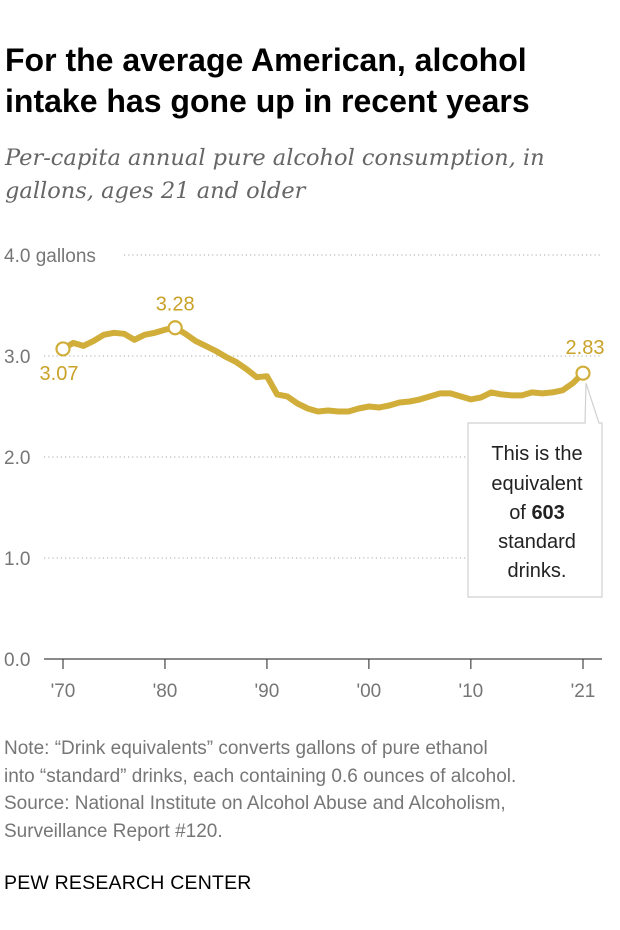  I want to click on x-axis: '70 '80 '90 '00 '10 '21, so click(323, 680).